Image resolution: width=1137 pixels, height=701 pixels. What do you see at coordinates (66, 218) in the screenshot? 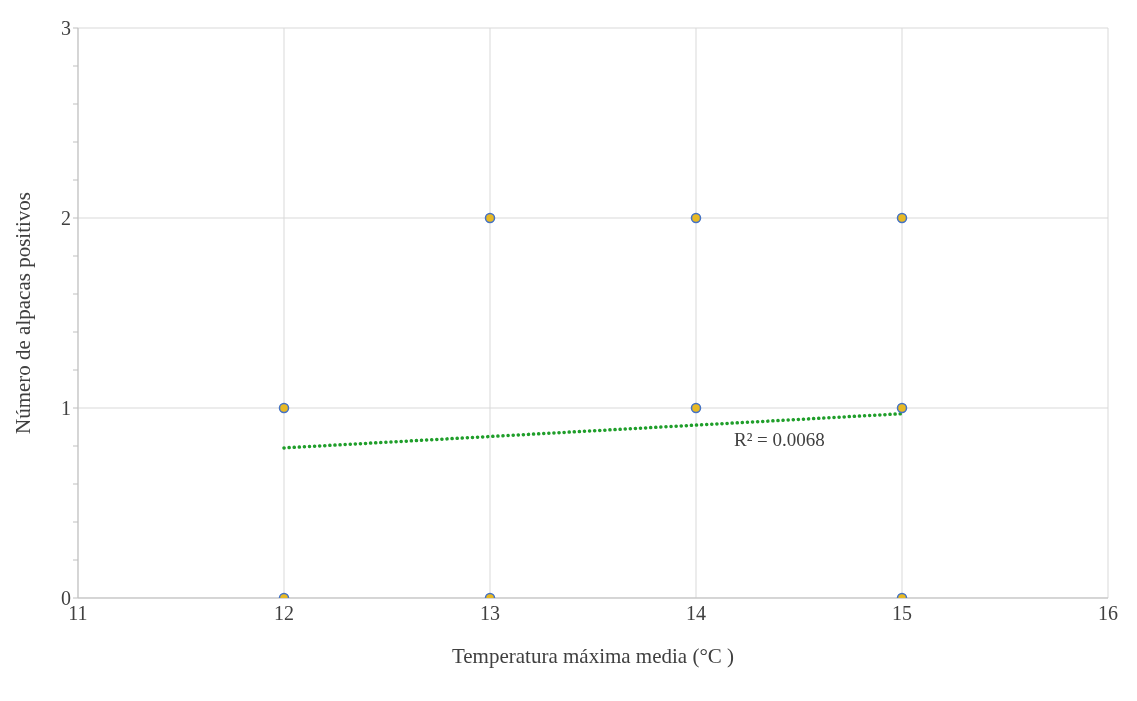
I see `y-tick-label: 2` at bounding box center [66, 218].